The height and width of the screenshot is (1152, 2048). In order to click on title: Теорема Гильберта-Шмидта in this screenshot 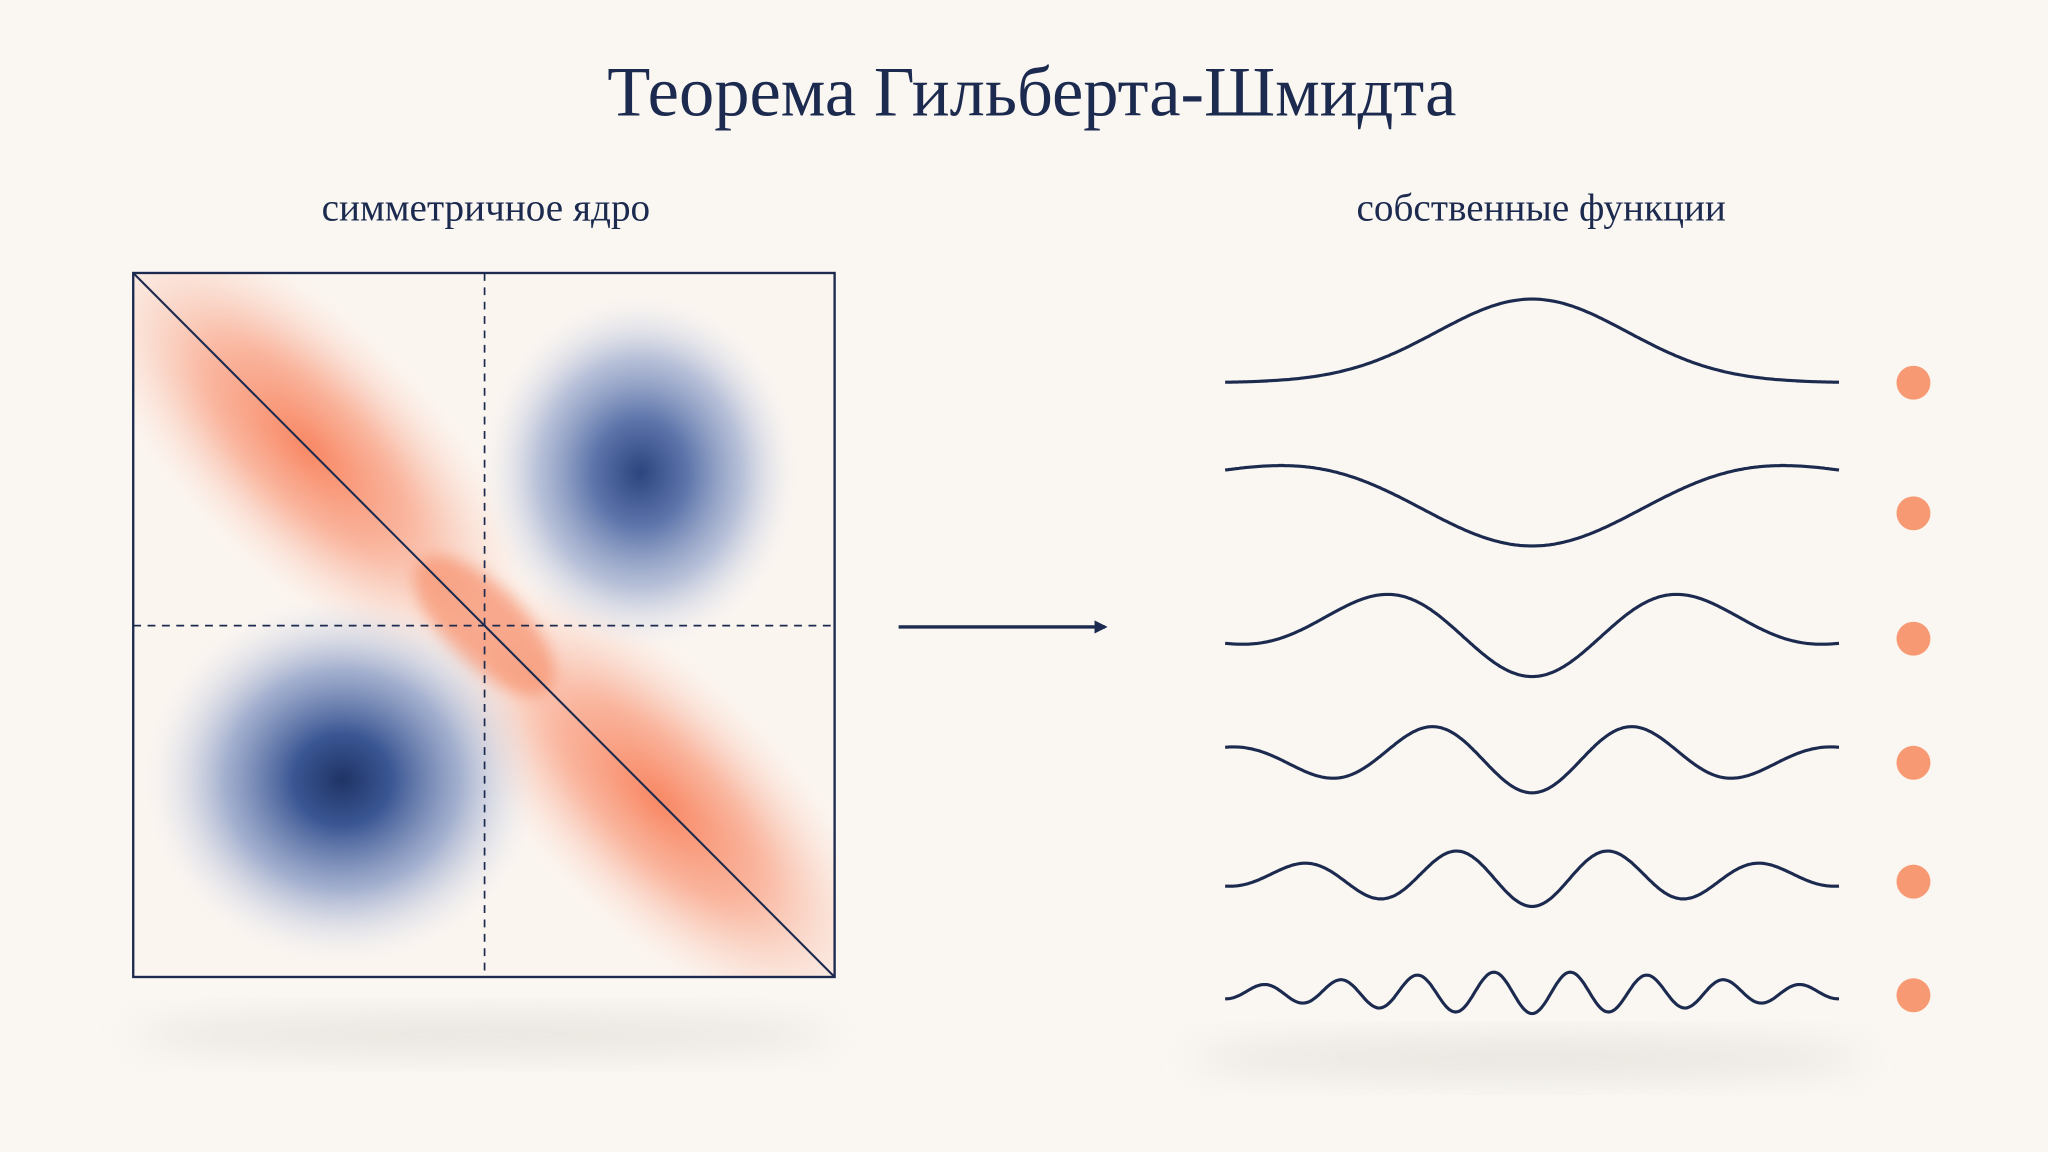, I will do `click(1031, 92)`.